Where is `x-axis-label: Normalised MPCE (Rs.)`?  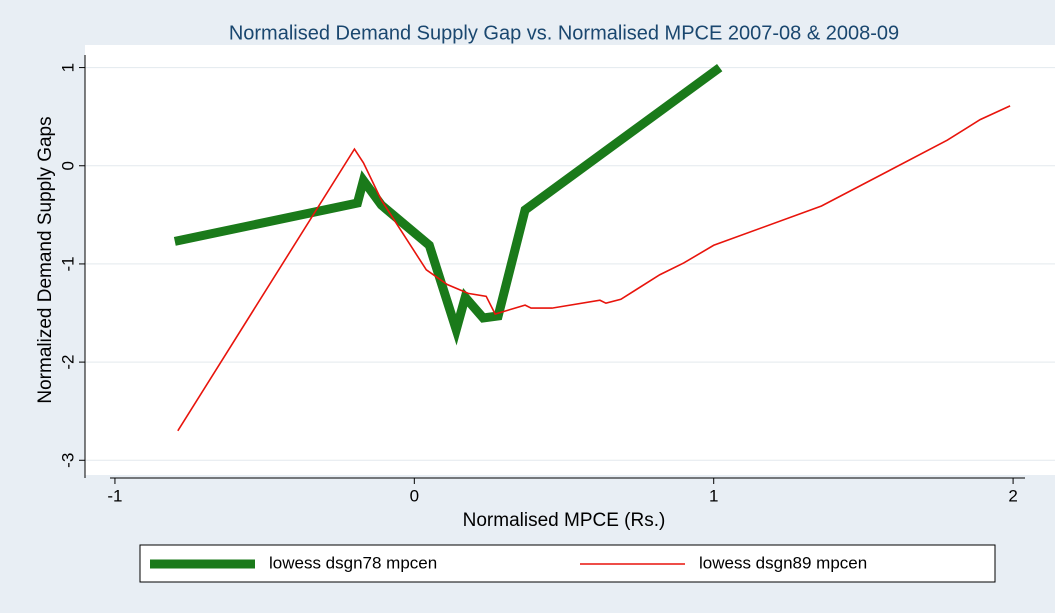 x-axis-label: Normalised MPCE (Rs.) is located at coordinates (564, 520).